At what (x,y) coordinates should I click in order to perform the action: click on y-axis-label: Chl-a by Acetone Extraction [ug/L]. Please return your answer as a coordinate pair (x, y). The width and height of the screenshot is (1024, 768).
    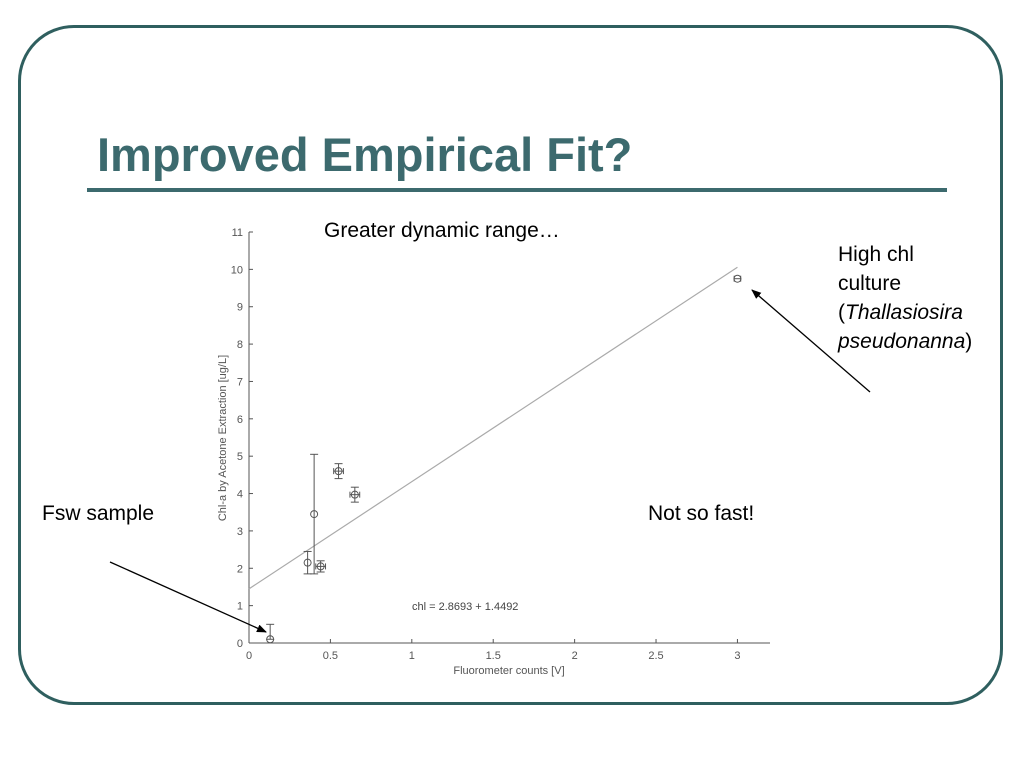
    Looking at the image, I should click on (223, 438).